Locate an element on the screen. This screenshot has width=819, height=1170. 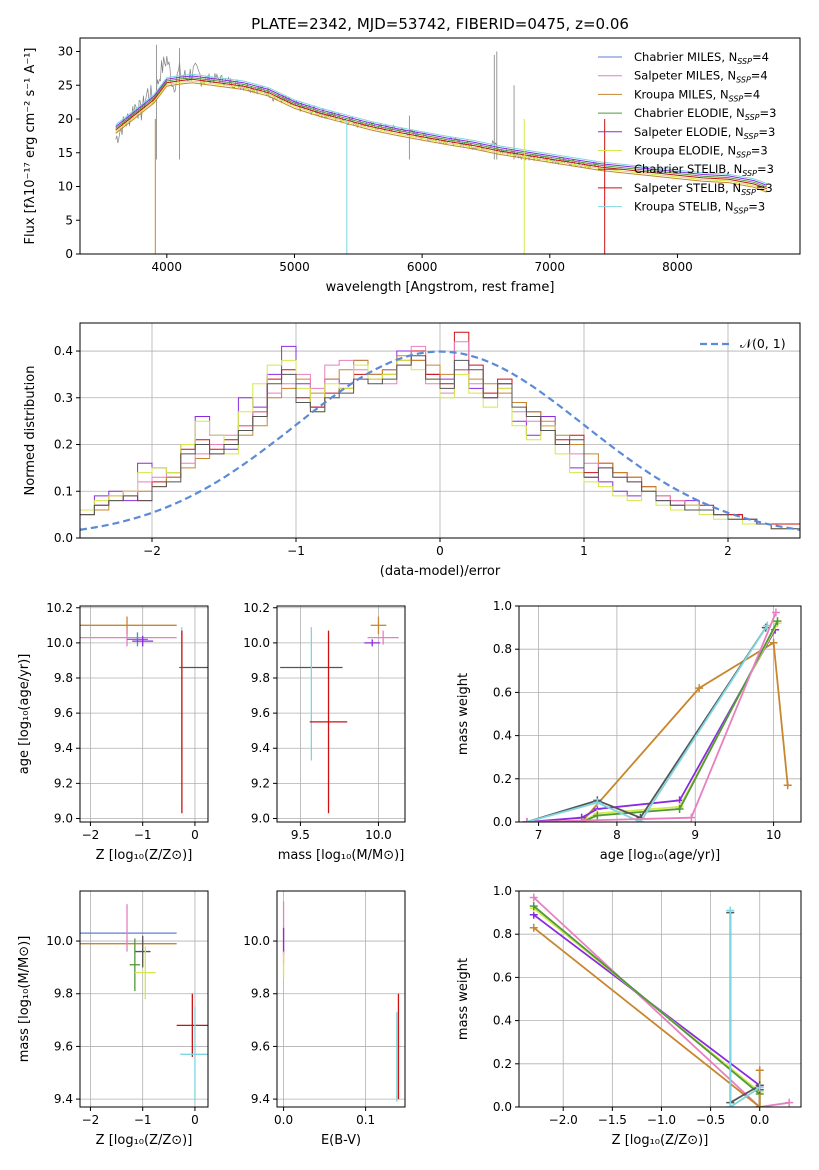
legend-entry: Kroupa ELODIE, NSSP=3 is located at coordinates (701, 152).